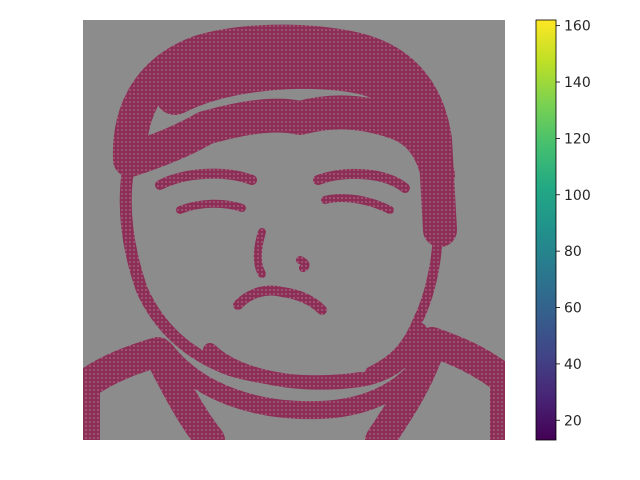  I want to click on colorbar: 20 40 60 80 100 120 140 160, so click(563, 230).